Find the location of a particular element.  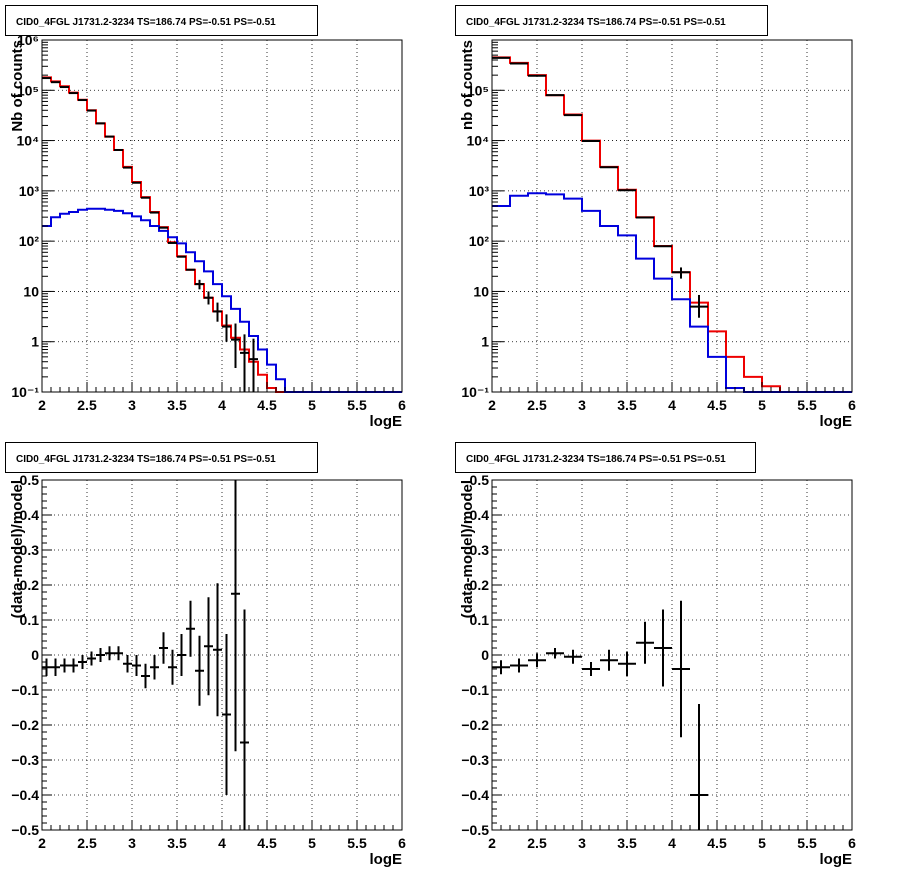

y-tick-label: 10⁻¹ is located at coordinates (475, 392).